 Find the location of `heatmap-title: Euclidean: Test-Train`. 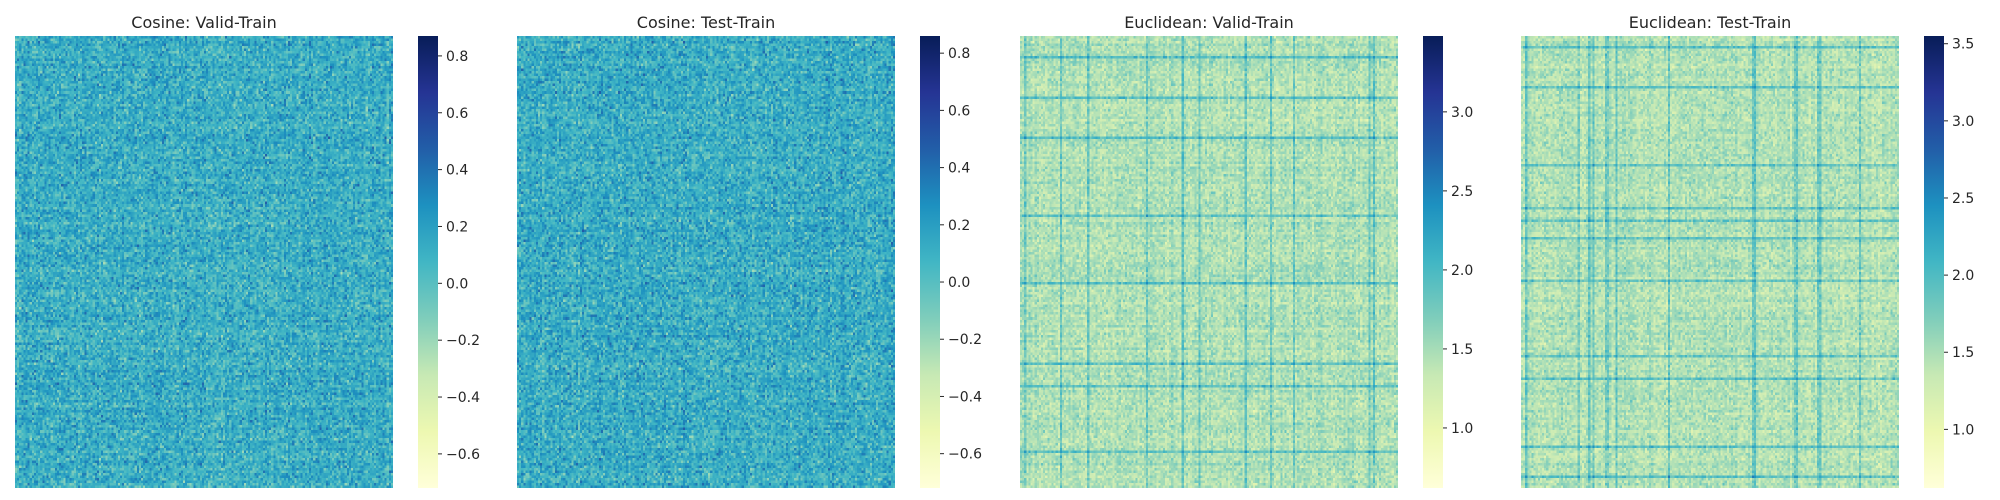

heatmap-title: Euclidean: Test-Train is located at coordinates (1710, 22).